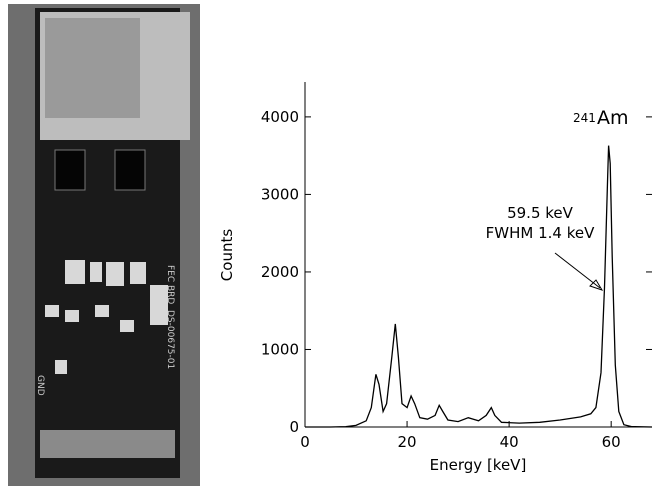 The image size is (653, 492). Describe the element at coordinates (305, 442) in the screenshot. I see `x-tick-label: 0` at that location.